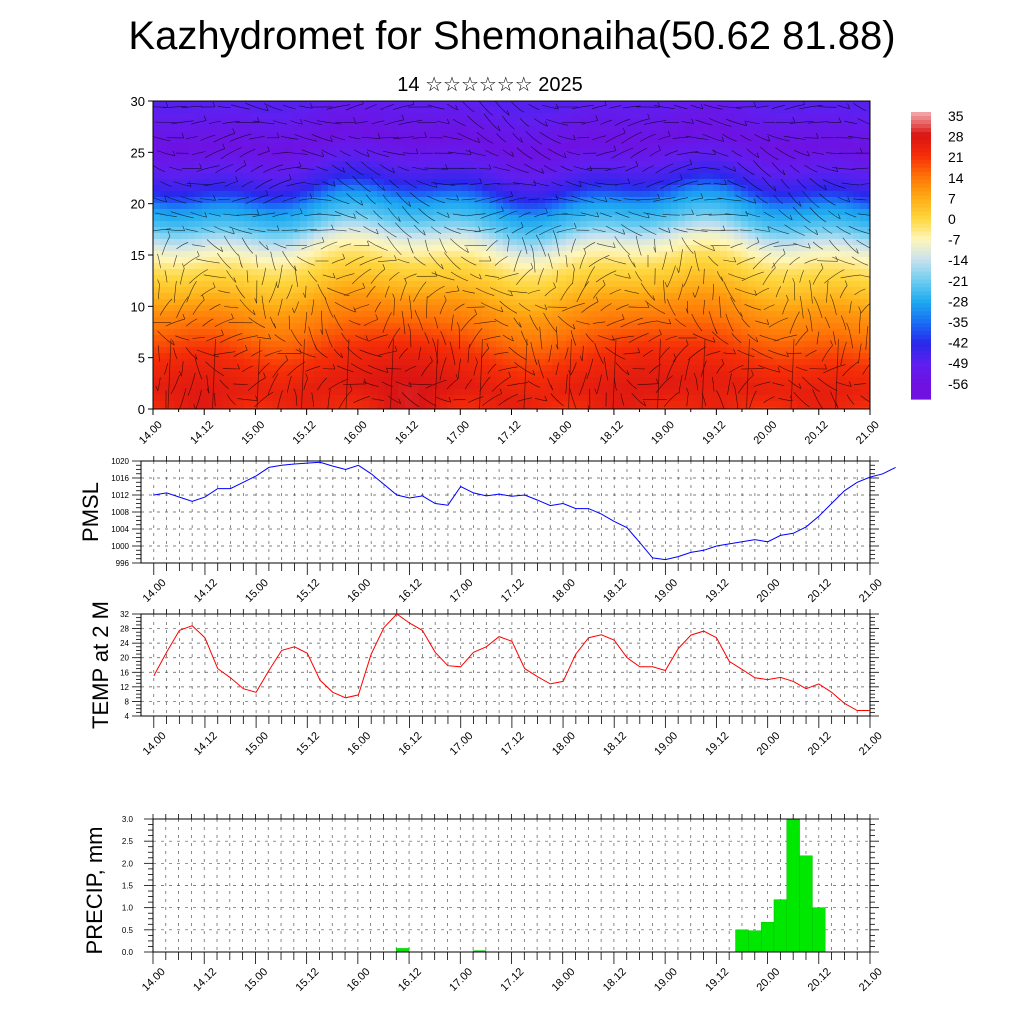  I want to click on y-tick-label: 0.5, so click(128, 930).